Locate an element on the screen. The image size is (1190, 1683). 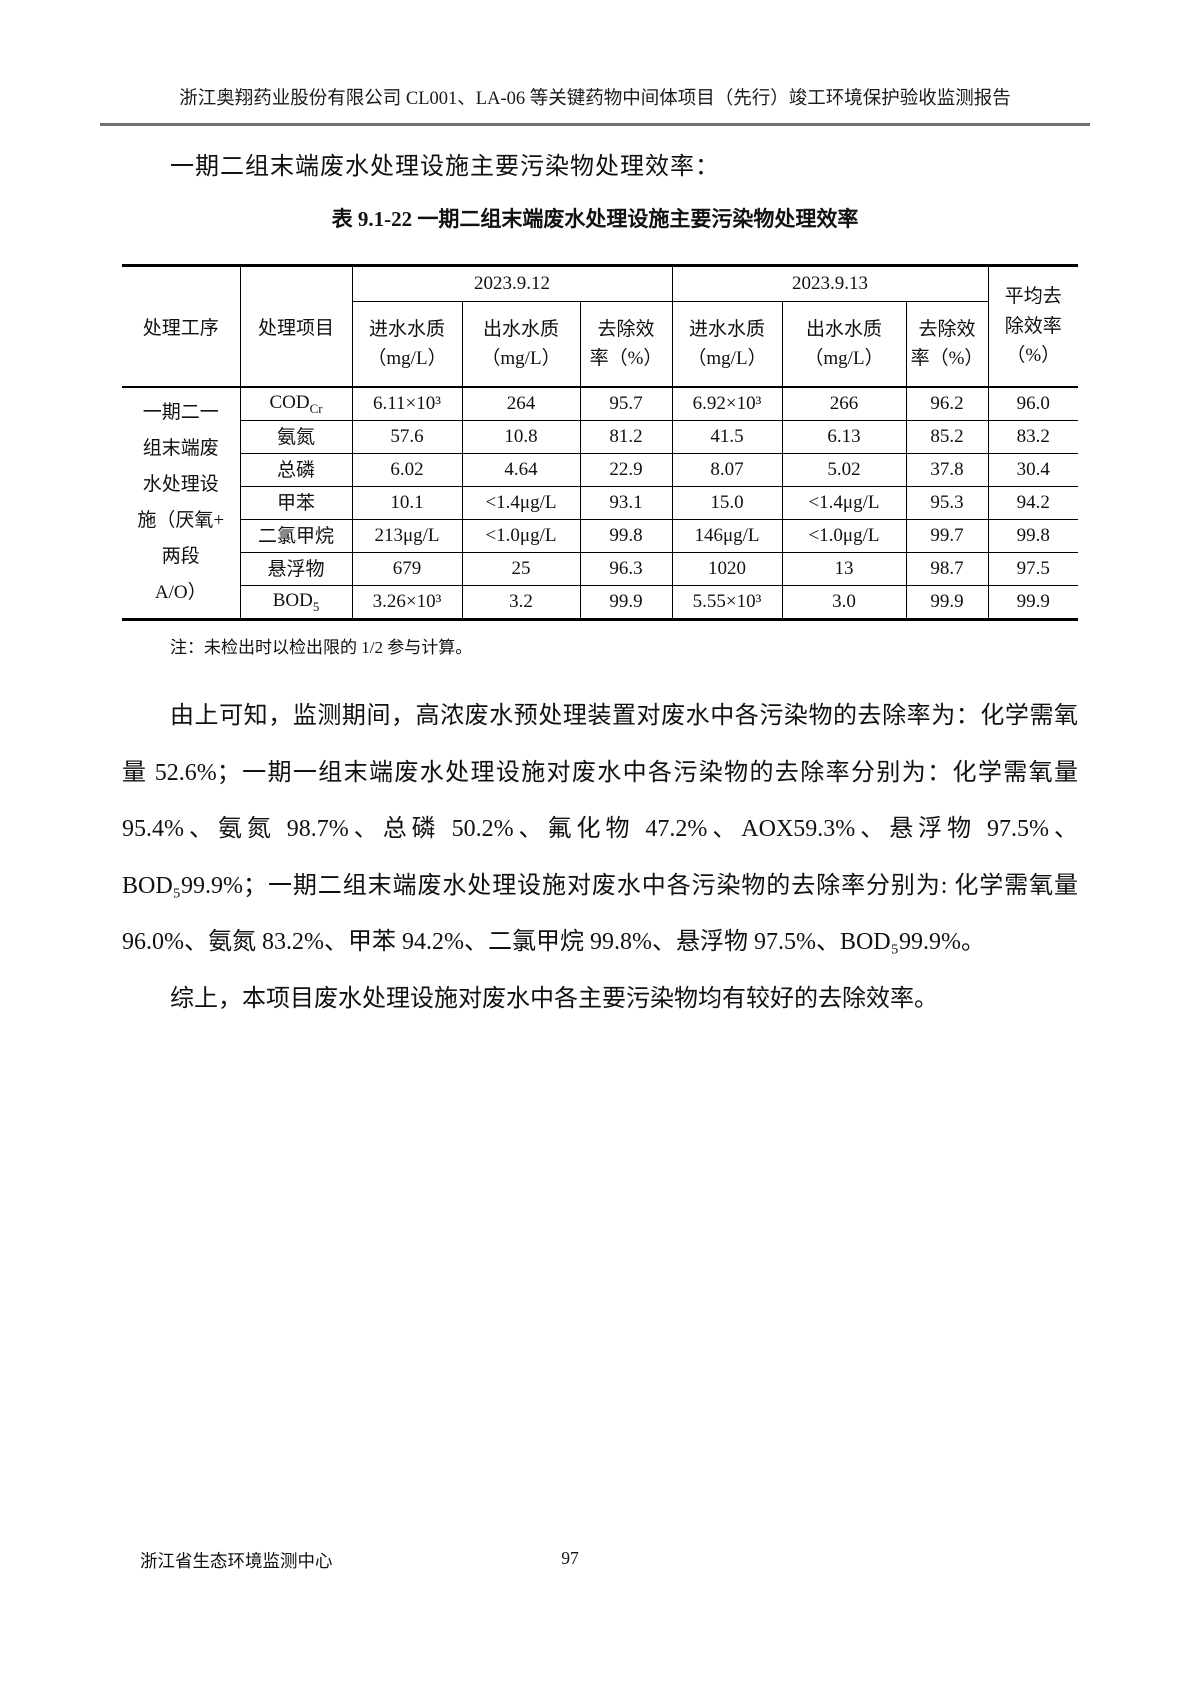
row-item-label: 二氯甲烷 is located at coordinates (296, 536).